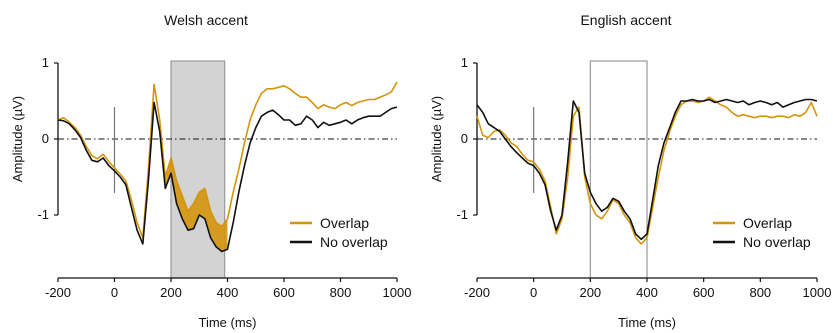 The image size is (833, 333). Describe the element at coordinates (193, 186) in the screenshot. I see `difference-area` at that location.